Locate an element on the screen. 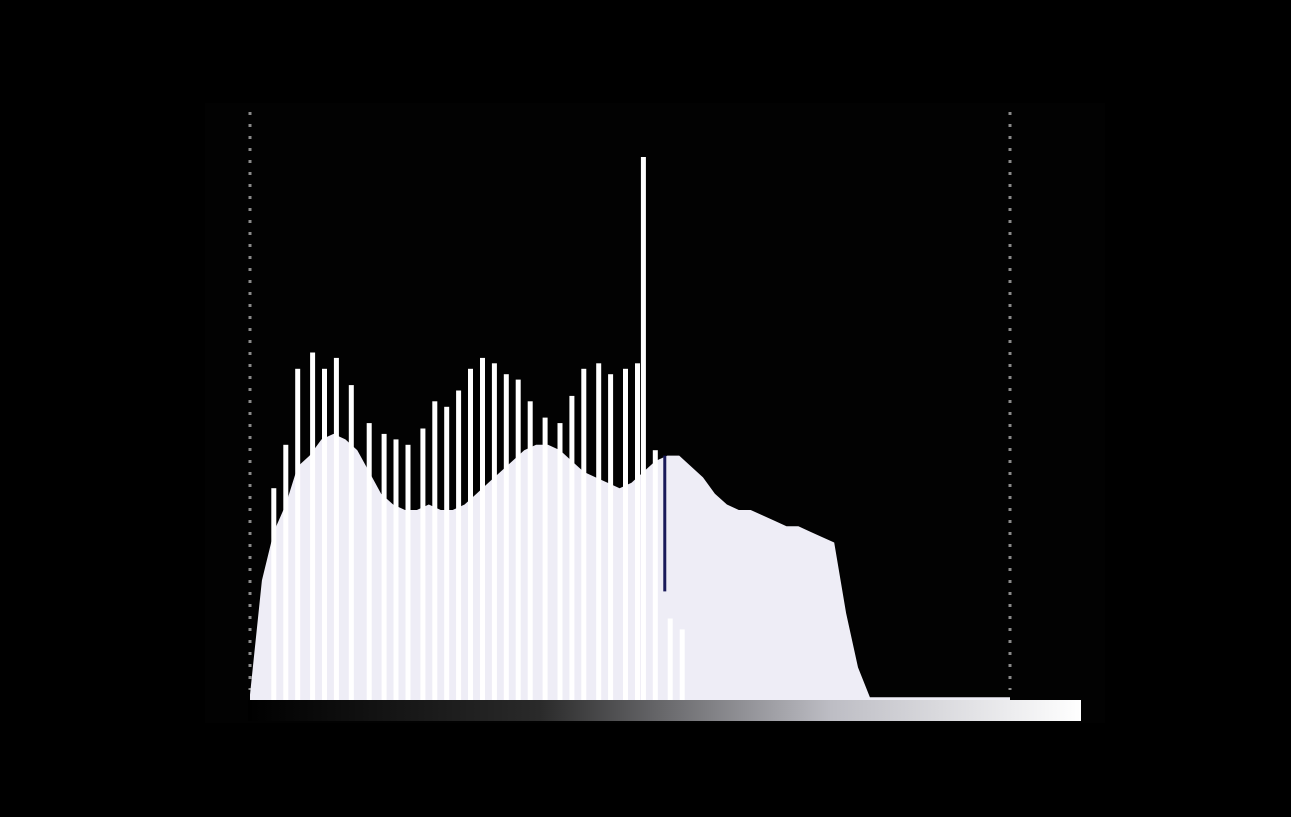 Image resolution: width=1291 pixels, height=817 pixels. histogram-edge-shadow is located at coordinates (665, 523).